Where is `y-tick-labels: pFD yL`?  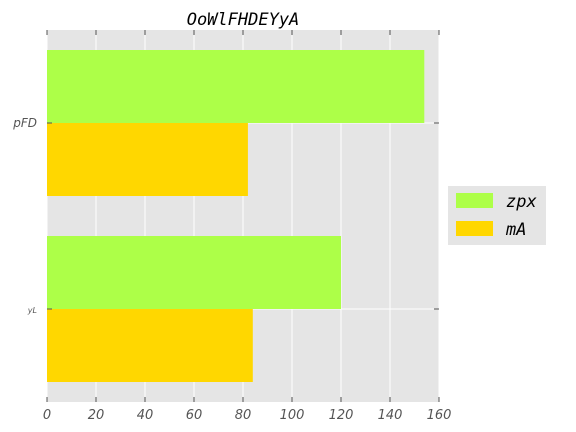
y-tick-labels: pFD yL is located at coordinates (24, 215).